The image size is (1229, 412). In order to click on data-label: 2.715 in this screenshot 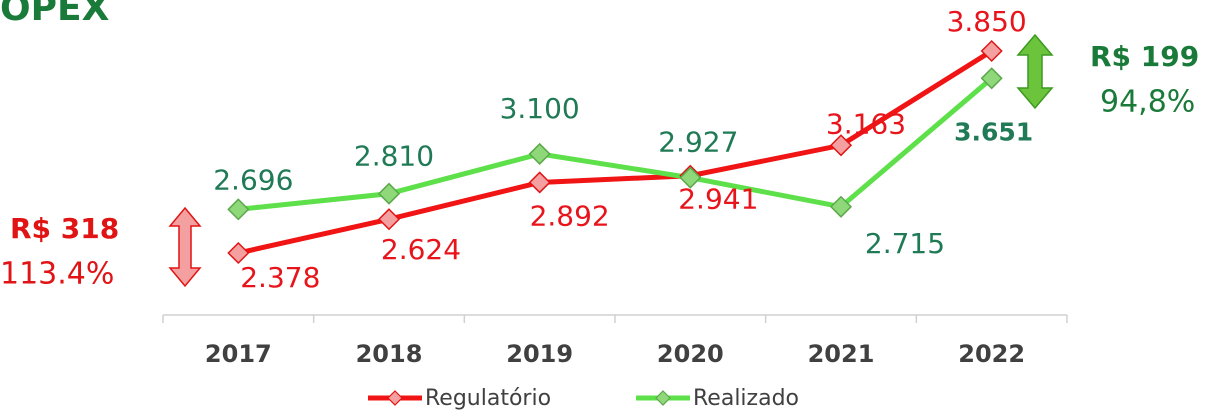, I will do `click(905, 243)`.